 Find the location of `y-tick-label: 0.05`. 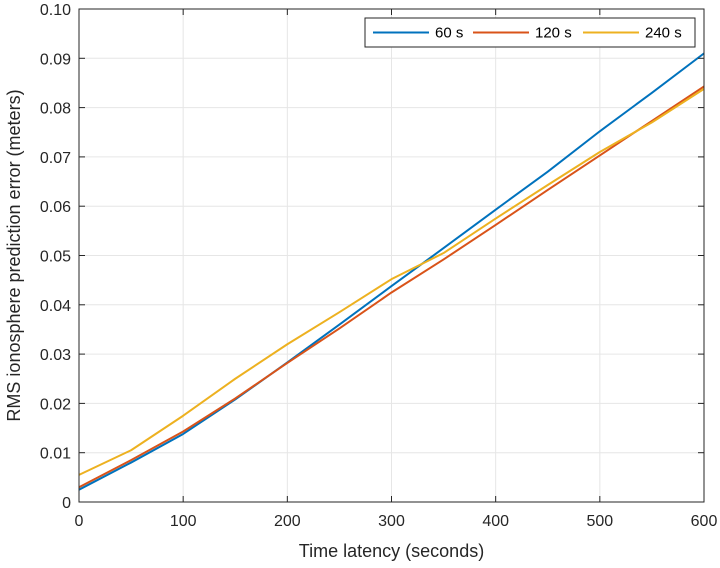

y-tick-label: 0.05 is located at coordinates (55, 257).